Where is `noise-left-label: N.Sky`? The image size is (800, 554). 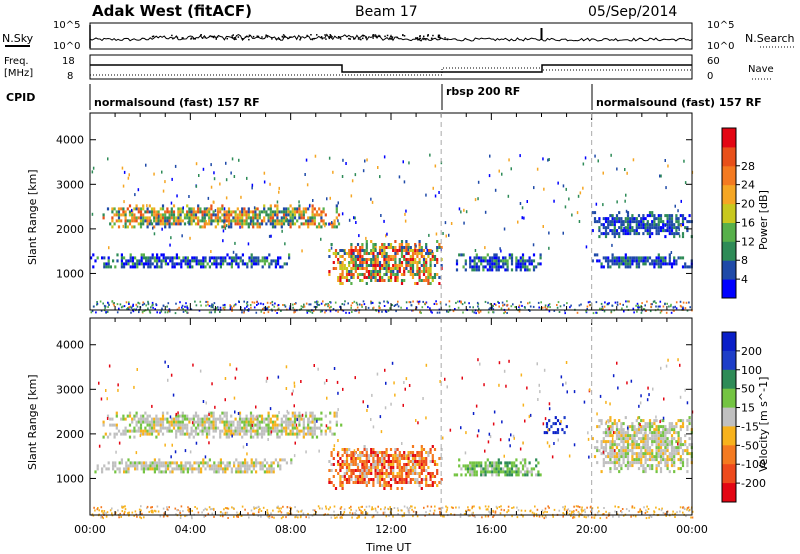 noise-left-label: N.Sky is located at coordinates (18, 38).